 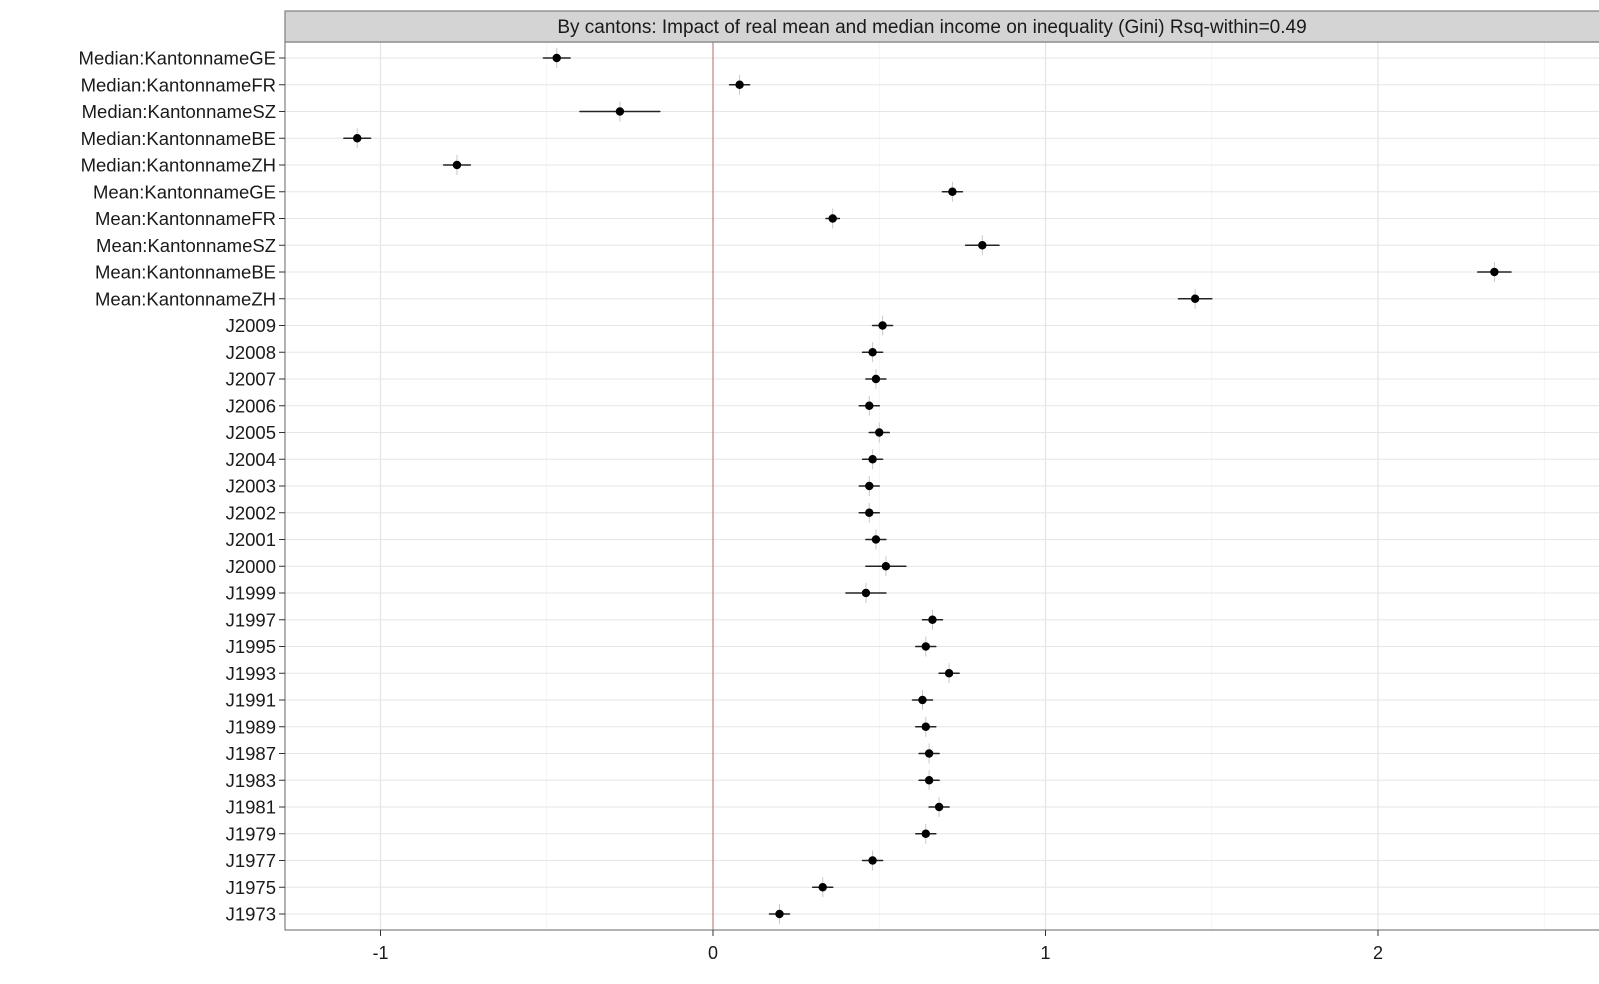 What do you see at coordinates (251, 807) in the screenshot?
I see `y-tick-label: J1981` at bounding box center [251, 807].